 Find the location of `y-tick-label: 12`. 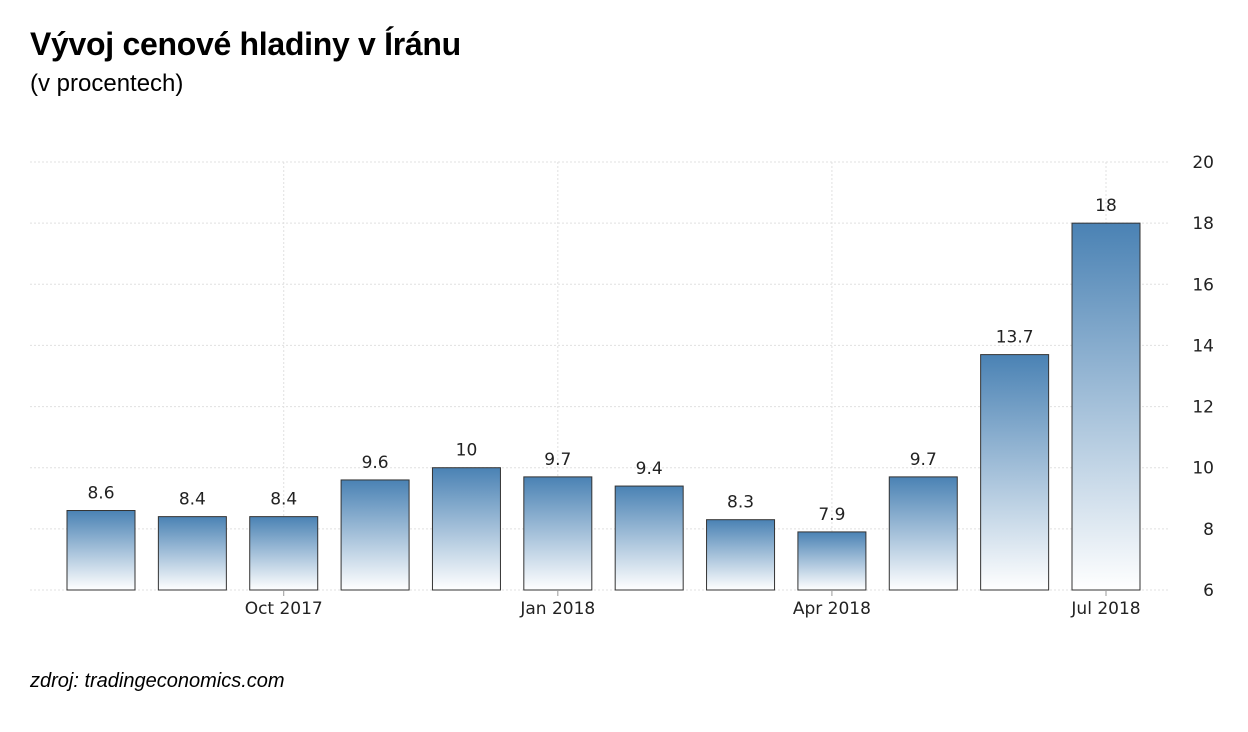

y-tick-label: 12 is located at coordinates (1203, 408).